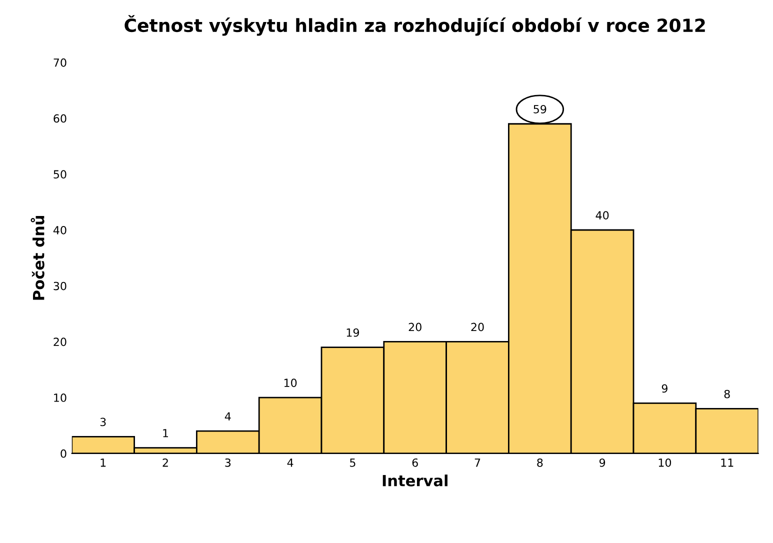 This screenshot has width=773, height=543. I want to click on x-tick-label: 10, so click(665, 462).